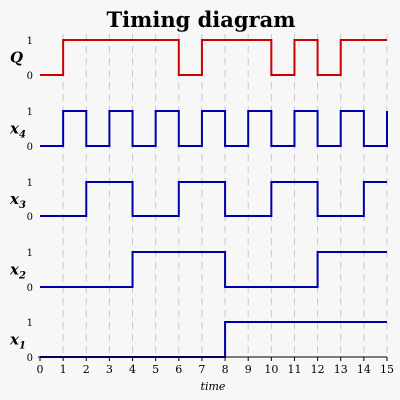 The height and width of the screenshot is (400, 400). What do you see at coordinates (17, 200) in the screenshot?
I see `signal-label: x3` at bounding box center [17, 200].